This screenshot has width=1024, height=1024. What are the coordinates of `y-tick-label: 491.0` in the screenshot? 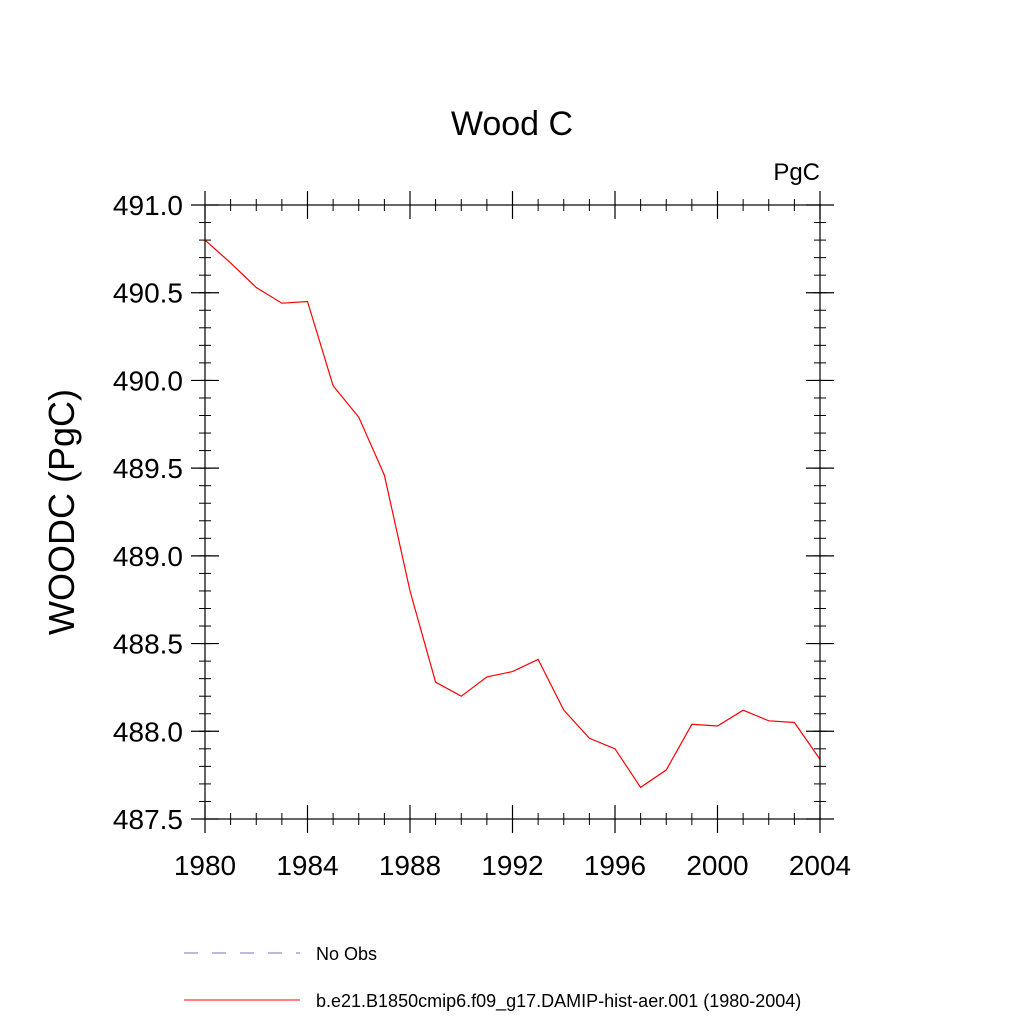 It's located at (148, 205).